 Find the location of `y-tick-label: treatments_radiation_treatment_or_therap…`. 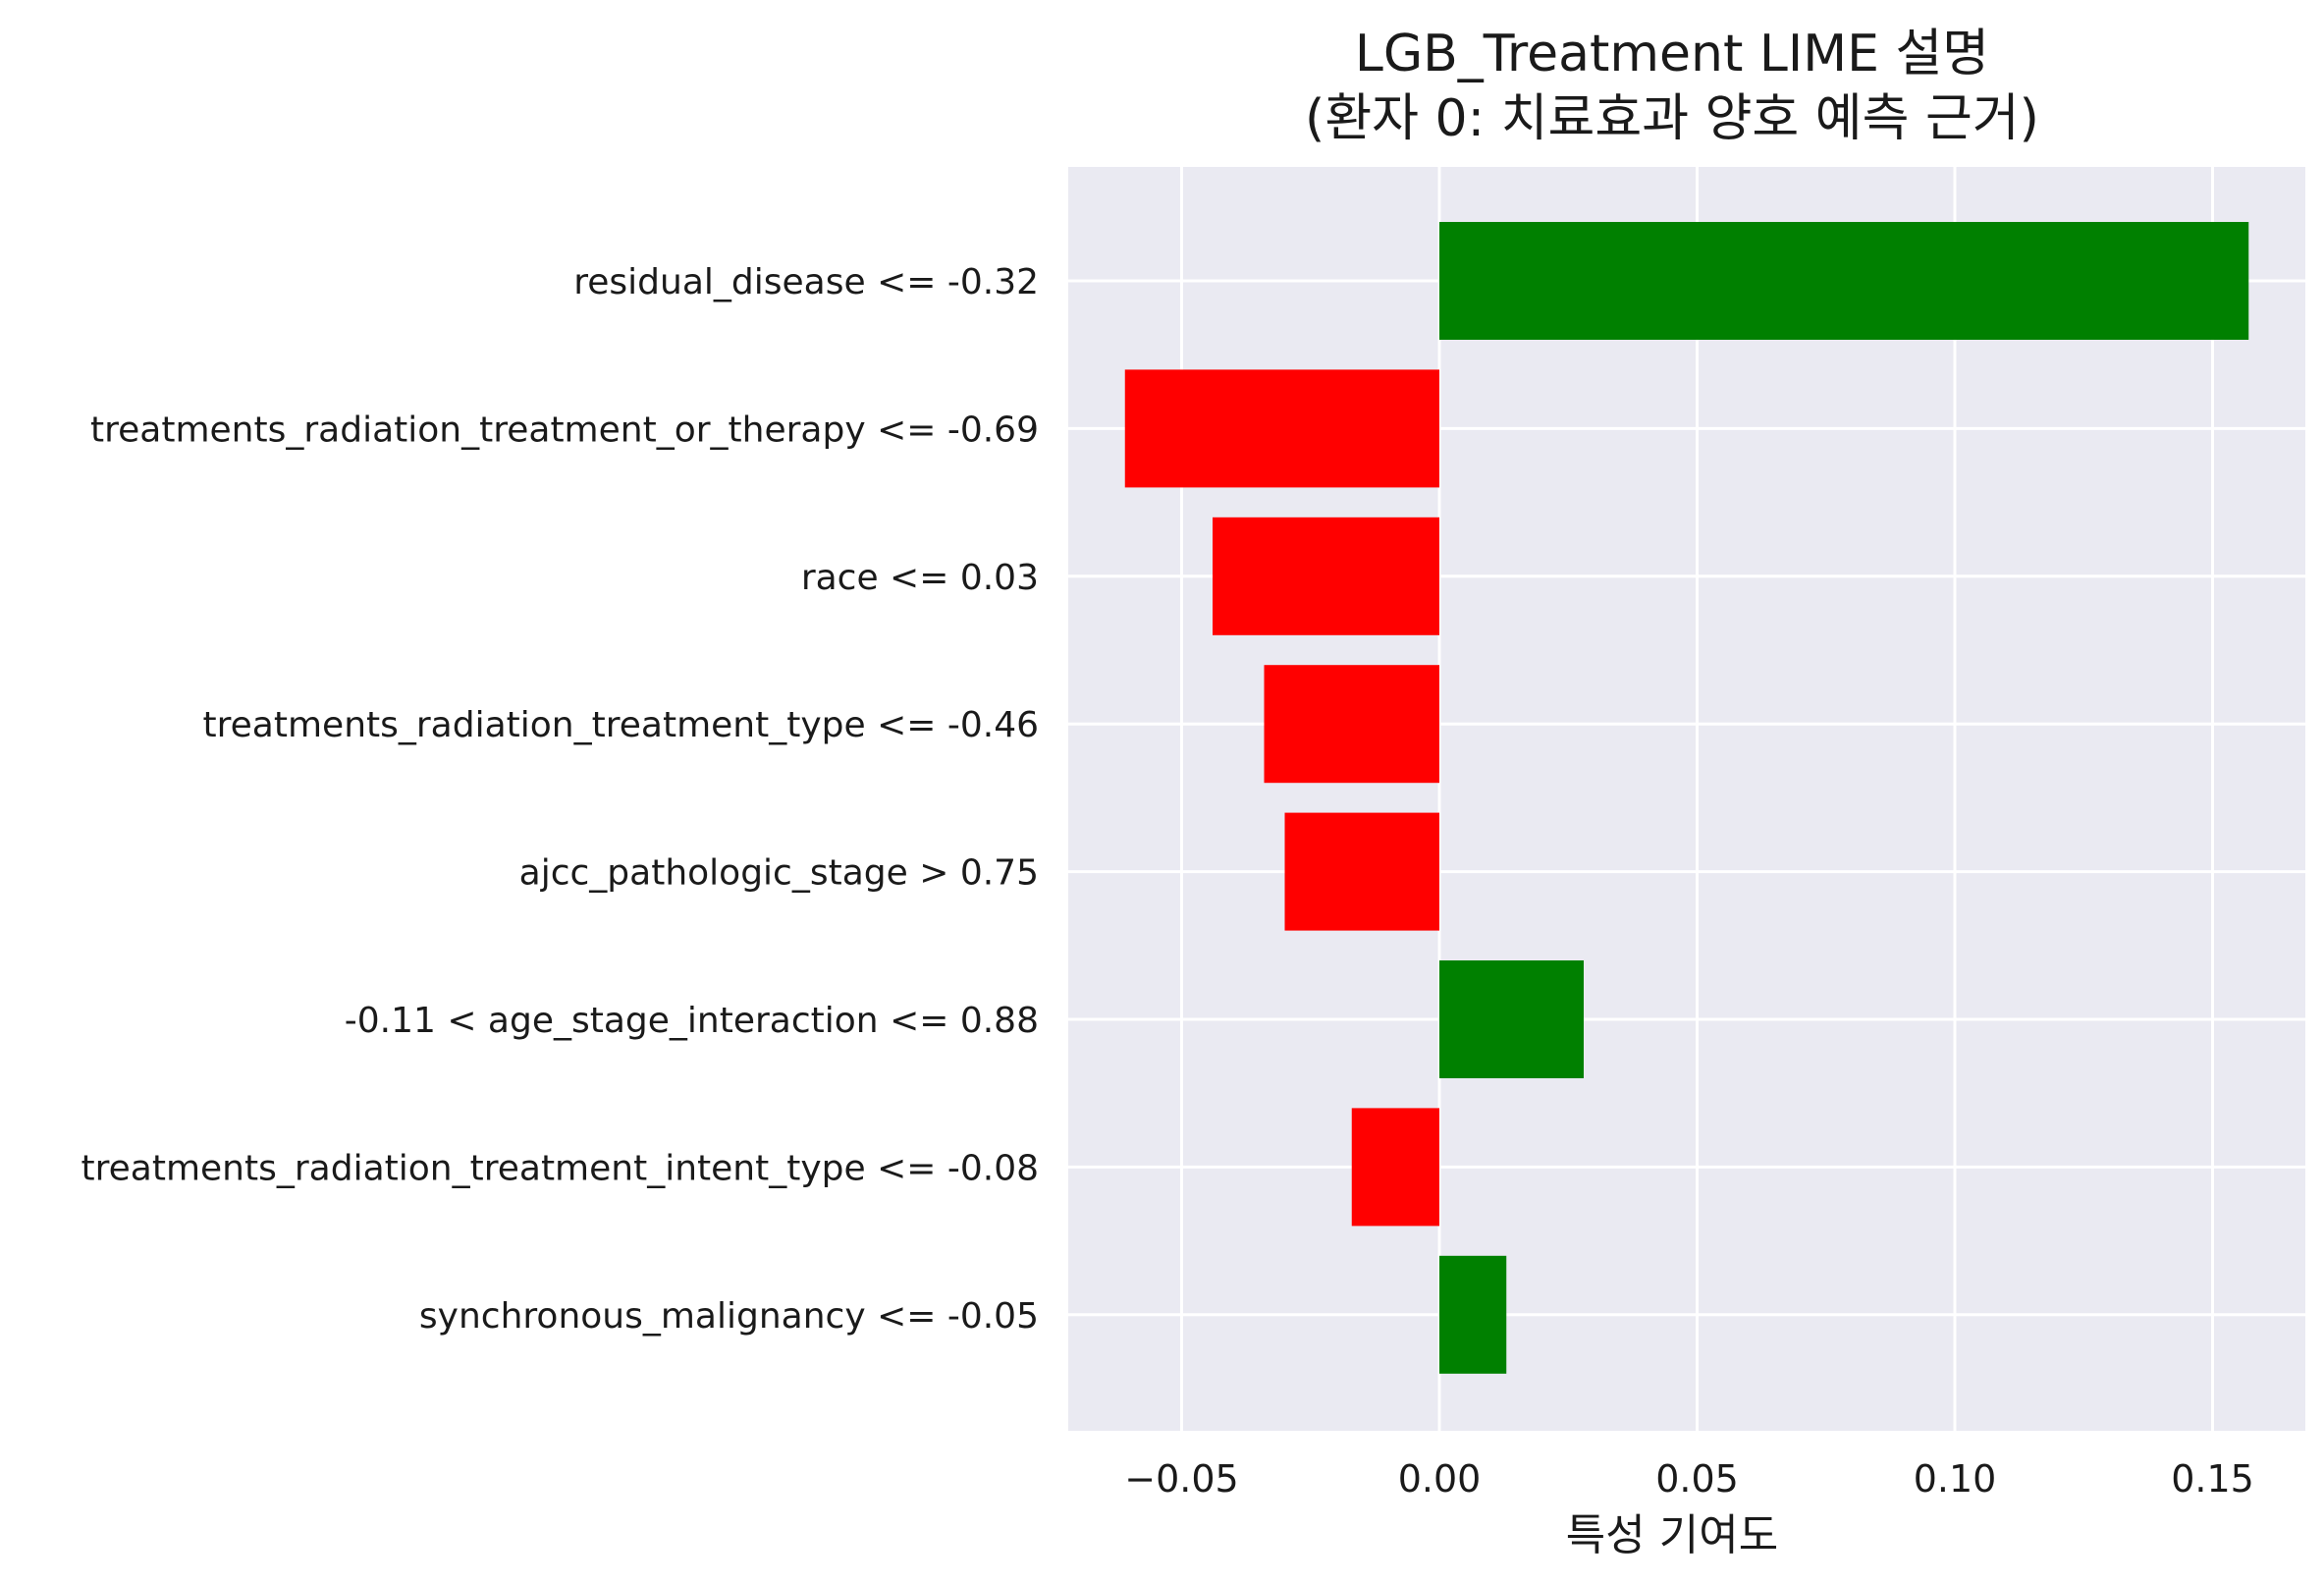

y-tick-label: treatments_radiation_treatment_or_therap… is located at coordinates (564, 430).